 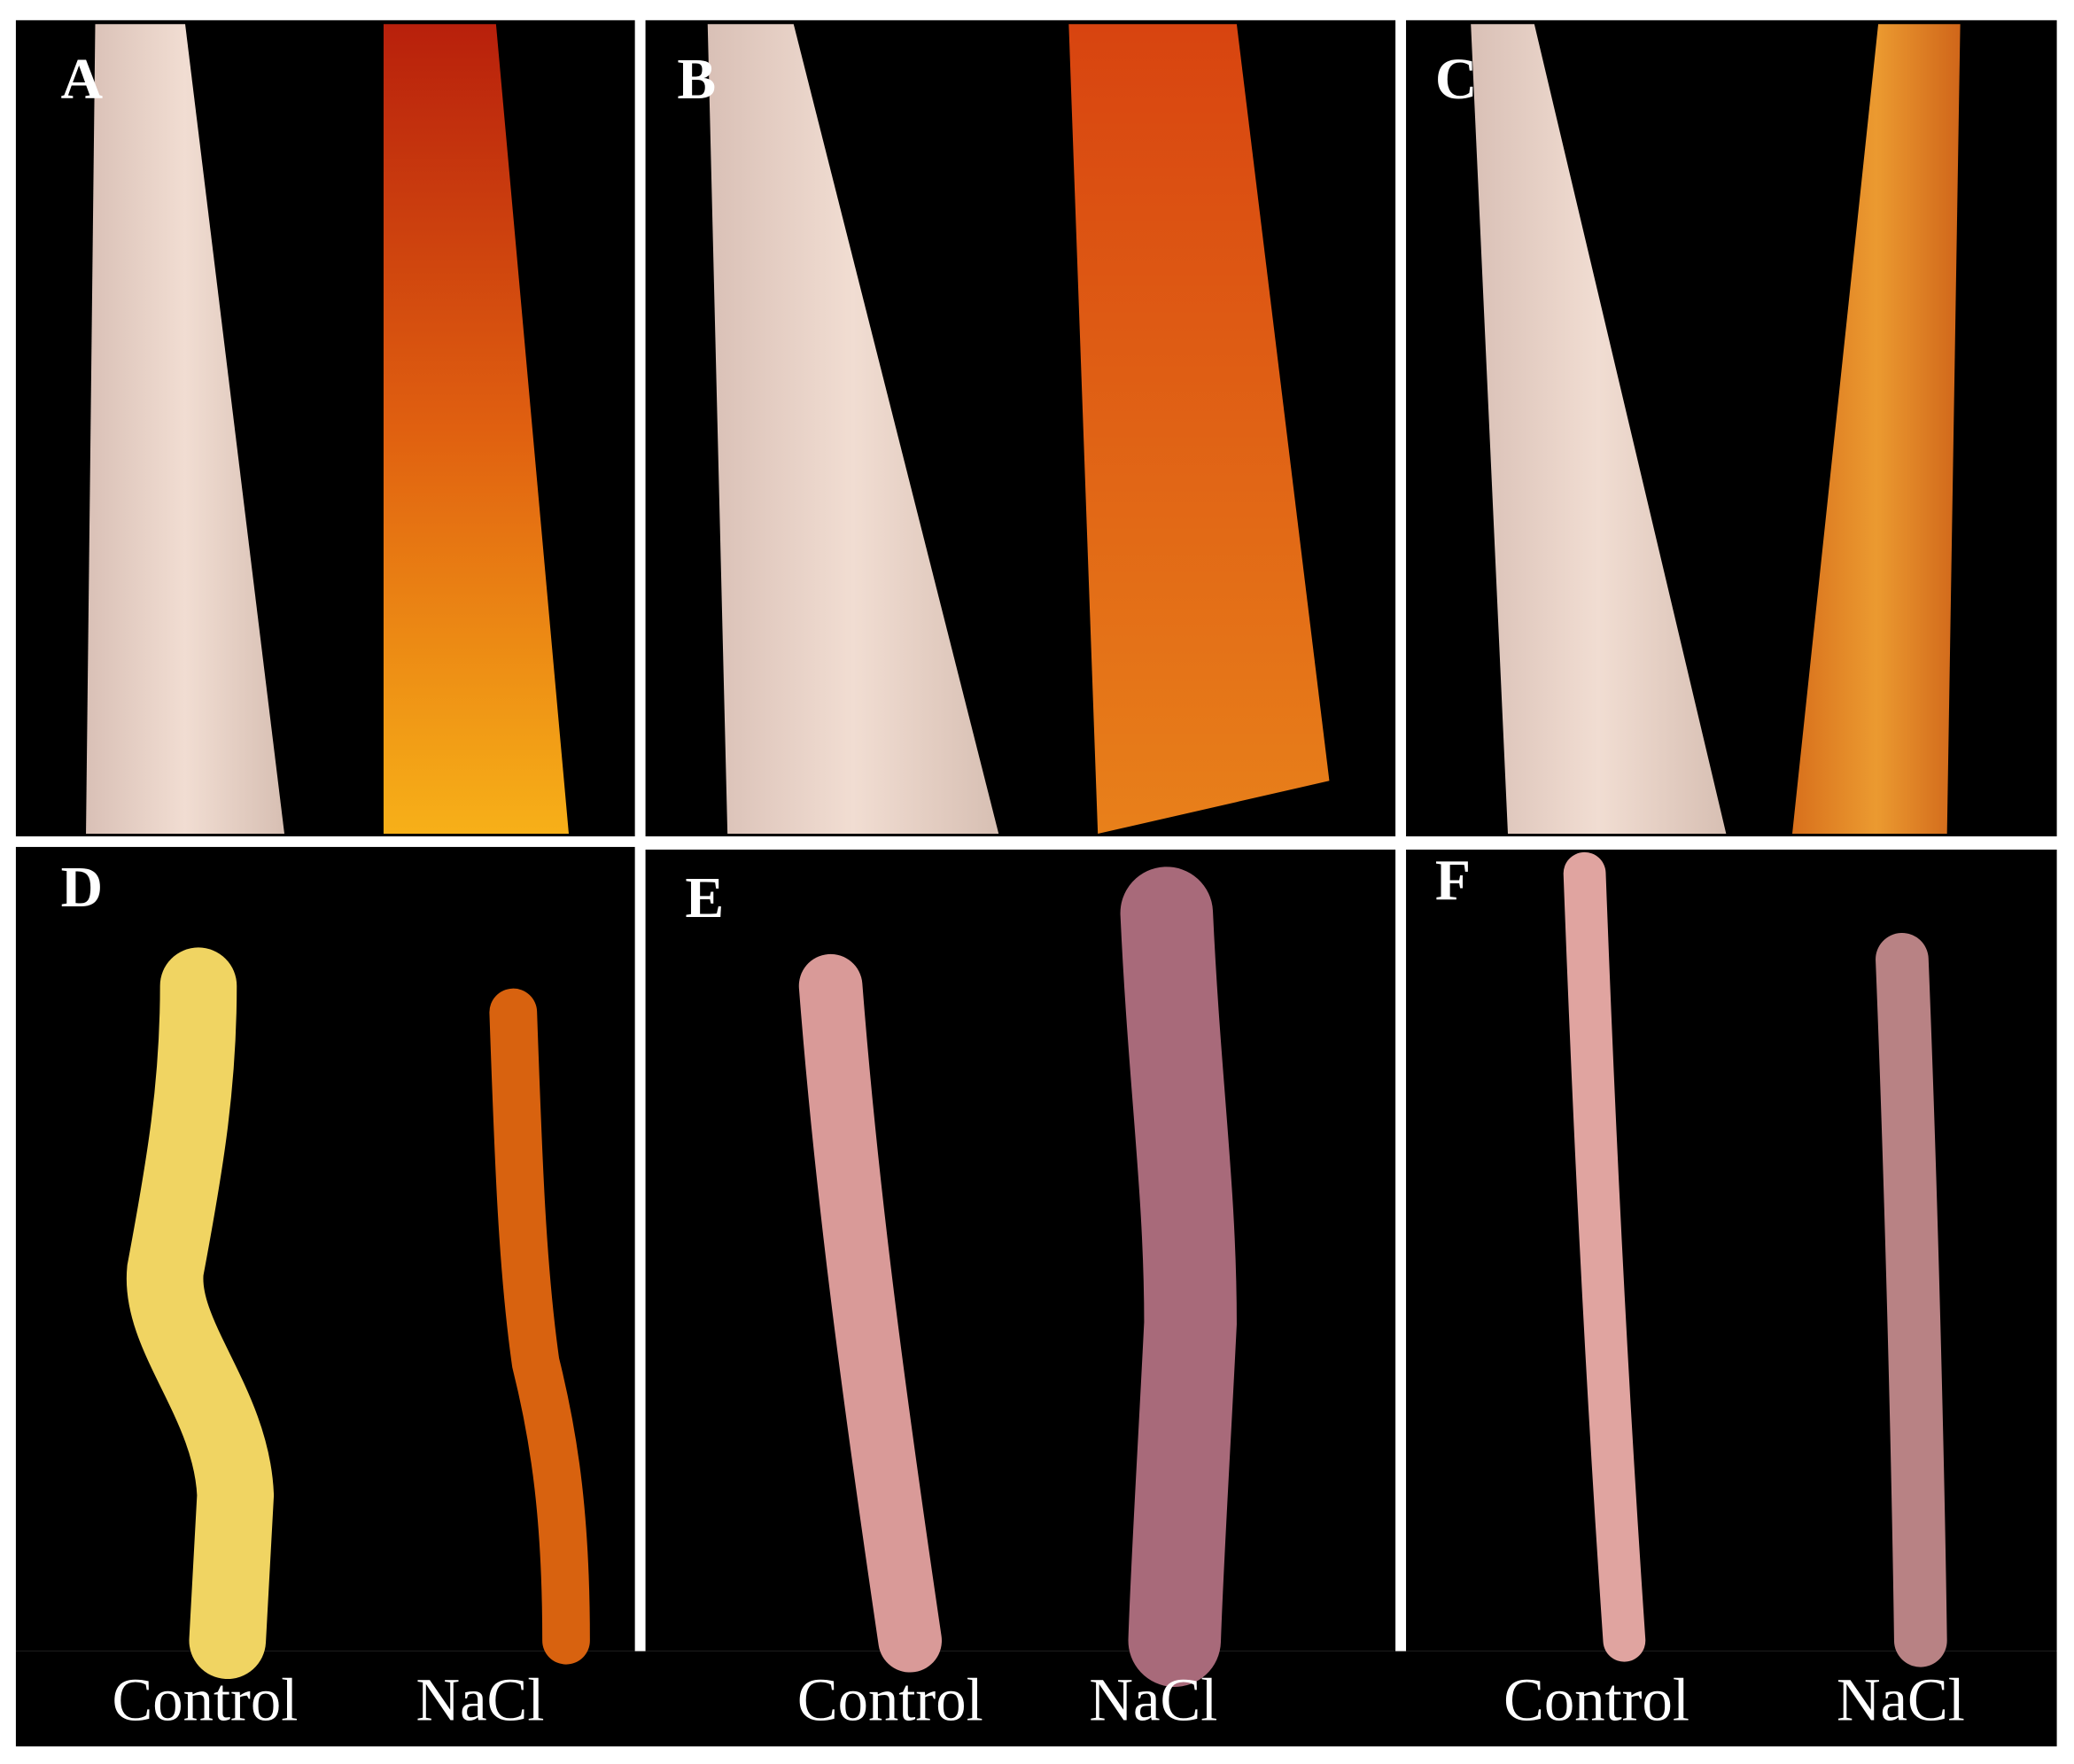 I want to click on panel-label: E, so click(x=704, y=898).